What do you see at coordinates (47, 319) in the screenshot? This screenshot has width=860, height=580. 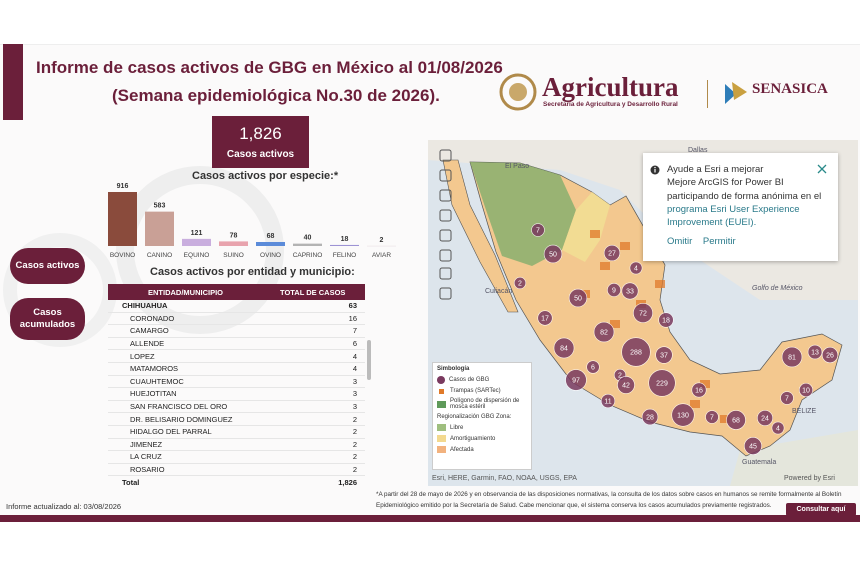 I see `nav-button: Casos acumulados` at bounding box center [47, 319].